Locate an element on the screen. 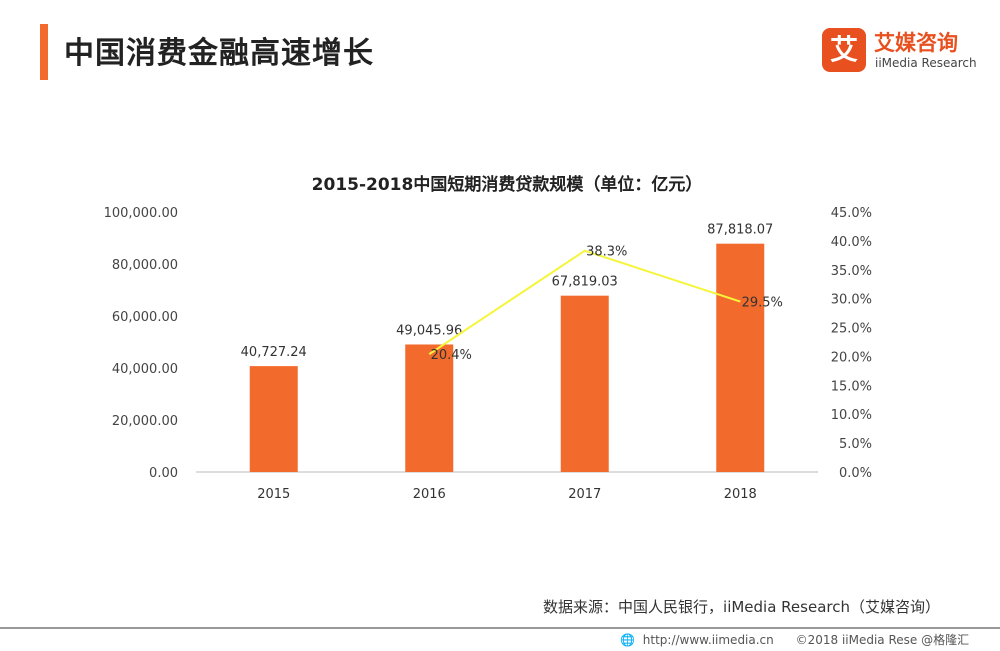 The image size is (1000, 651). y-left-tick-label: 80,000.00 is located at coordinates (145, 265).